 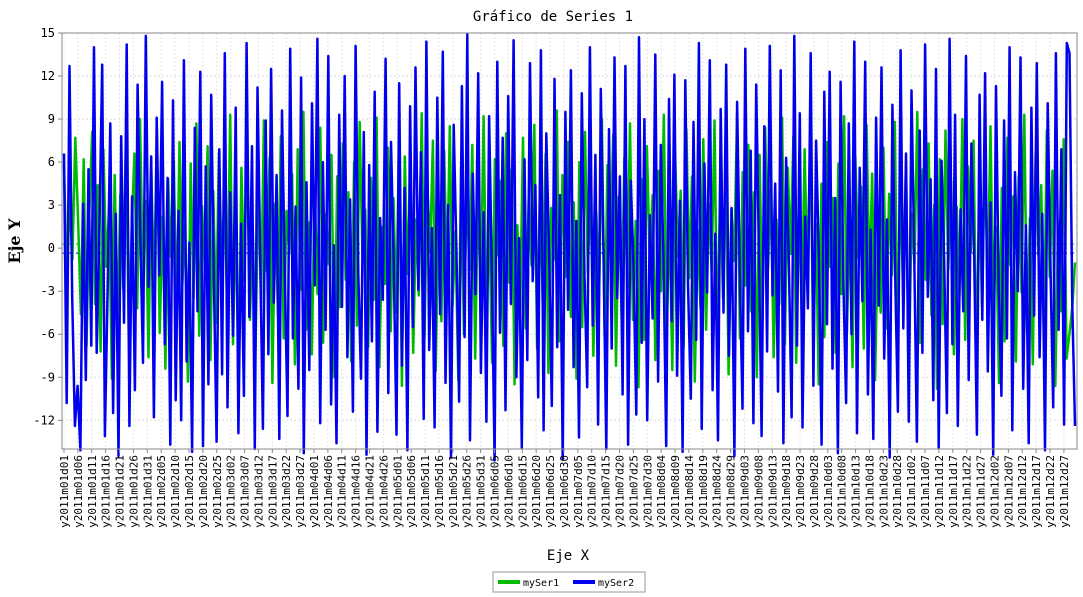 What do you see at coordinates (453, 491) in the screenshot?
I see `x-tick-label: y2011m05d21` at bounding box center [453, 491].